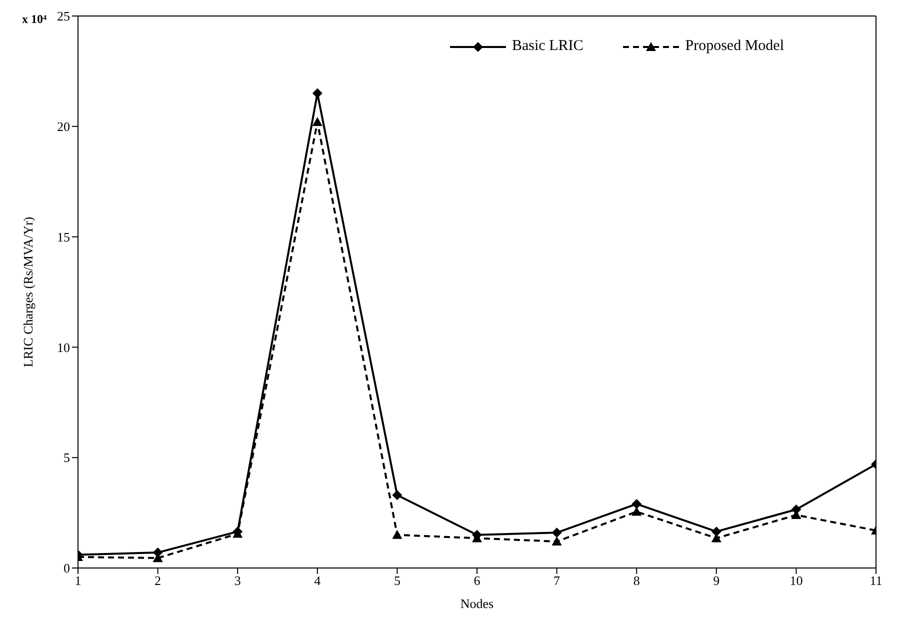 This screenshot has height=643, width=902. I want to click on y-tick-label: 20, so click(63, 126).